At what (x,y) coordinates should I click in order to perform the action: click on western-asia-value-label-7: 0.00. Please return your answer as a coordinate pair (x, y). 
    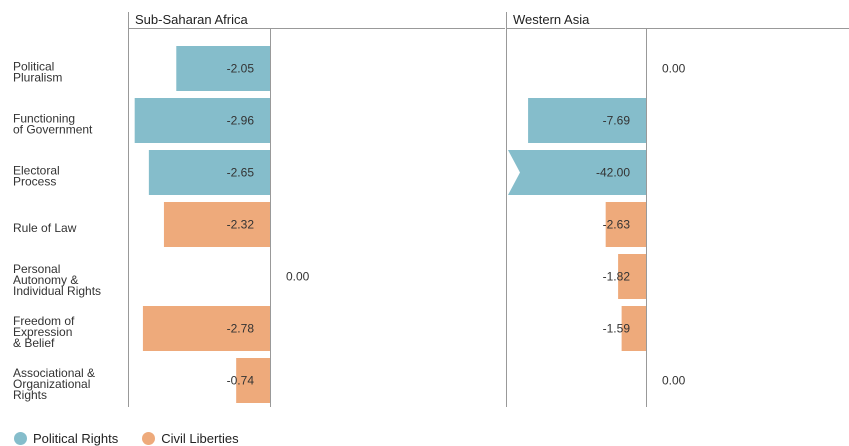
    Looking at the image, I should click on (674, 381).